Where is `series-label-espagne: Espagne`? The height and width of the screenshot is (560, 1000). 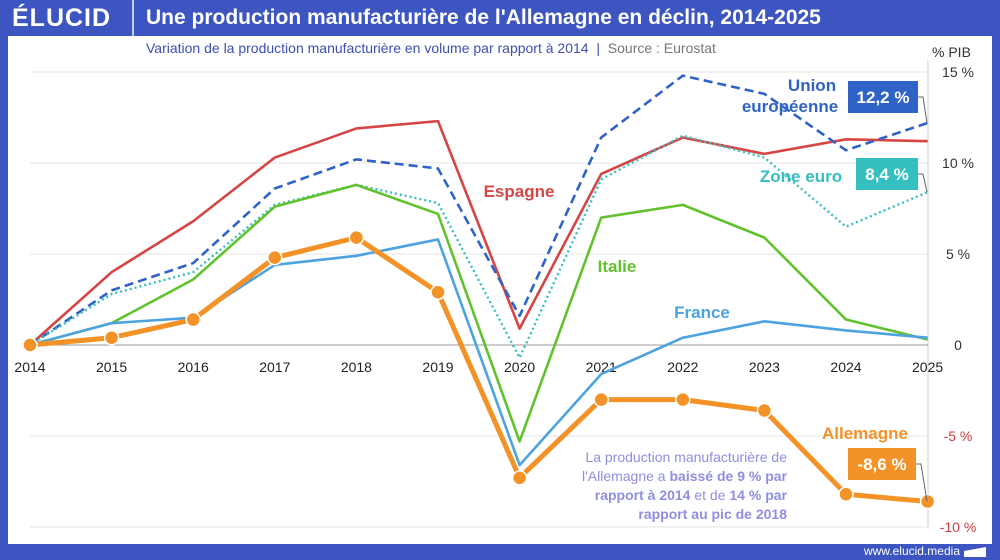 series-label-espagne: Espagne is located at coordinates (519, 191).